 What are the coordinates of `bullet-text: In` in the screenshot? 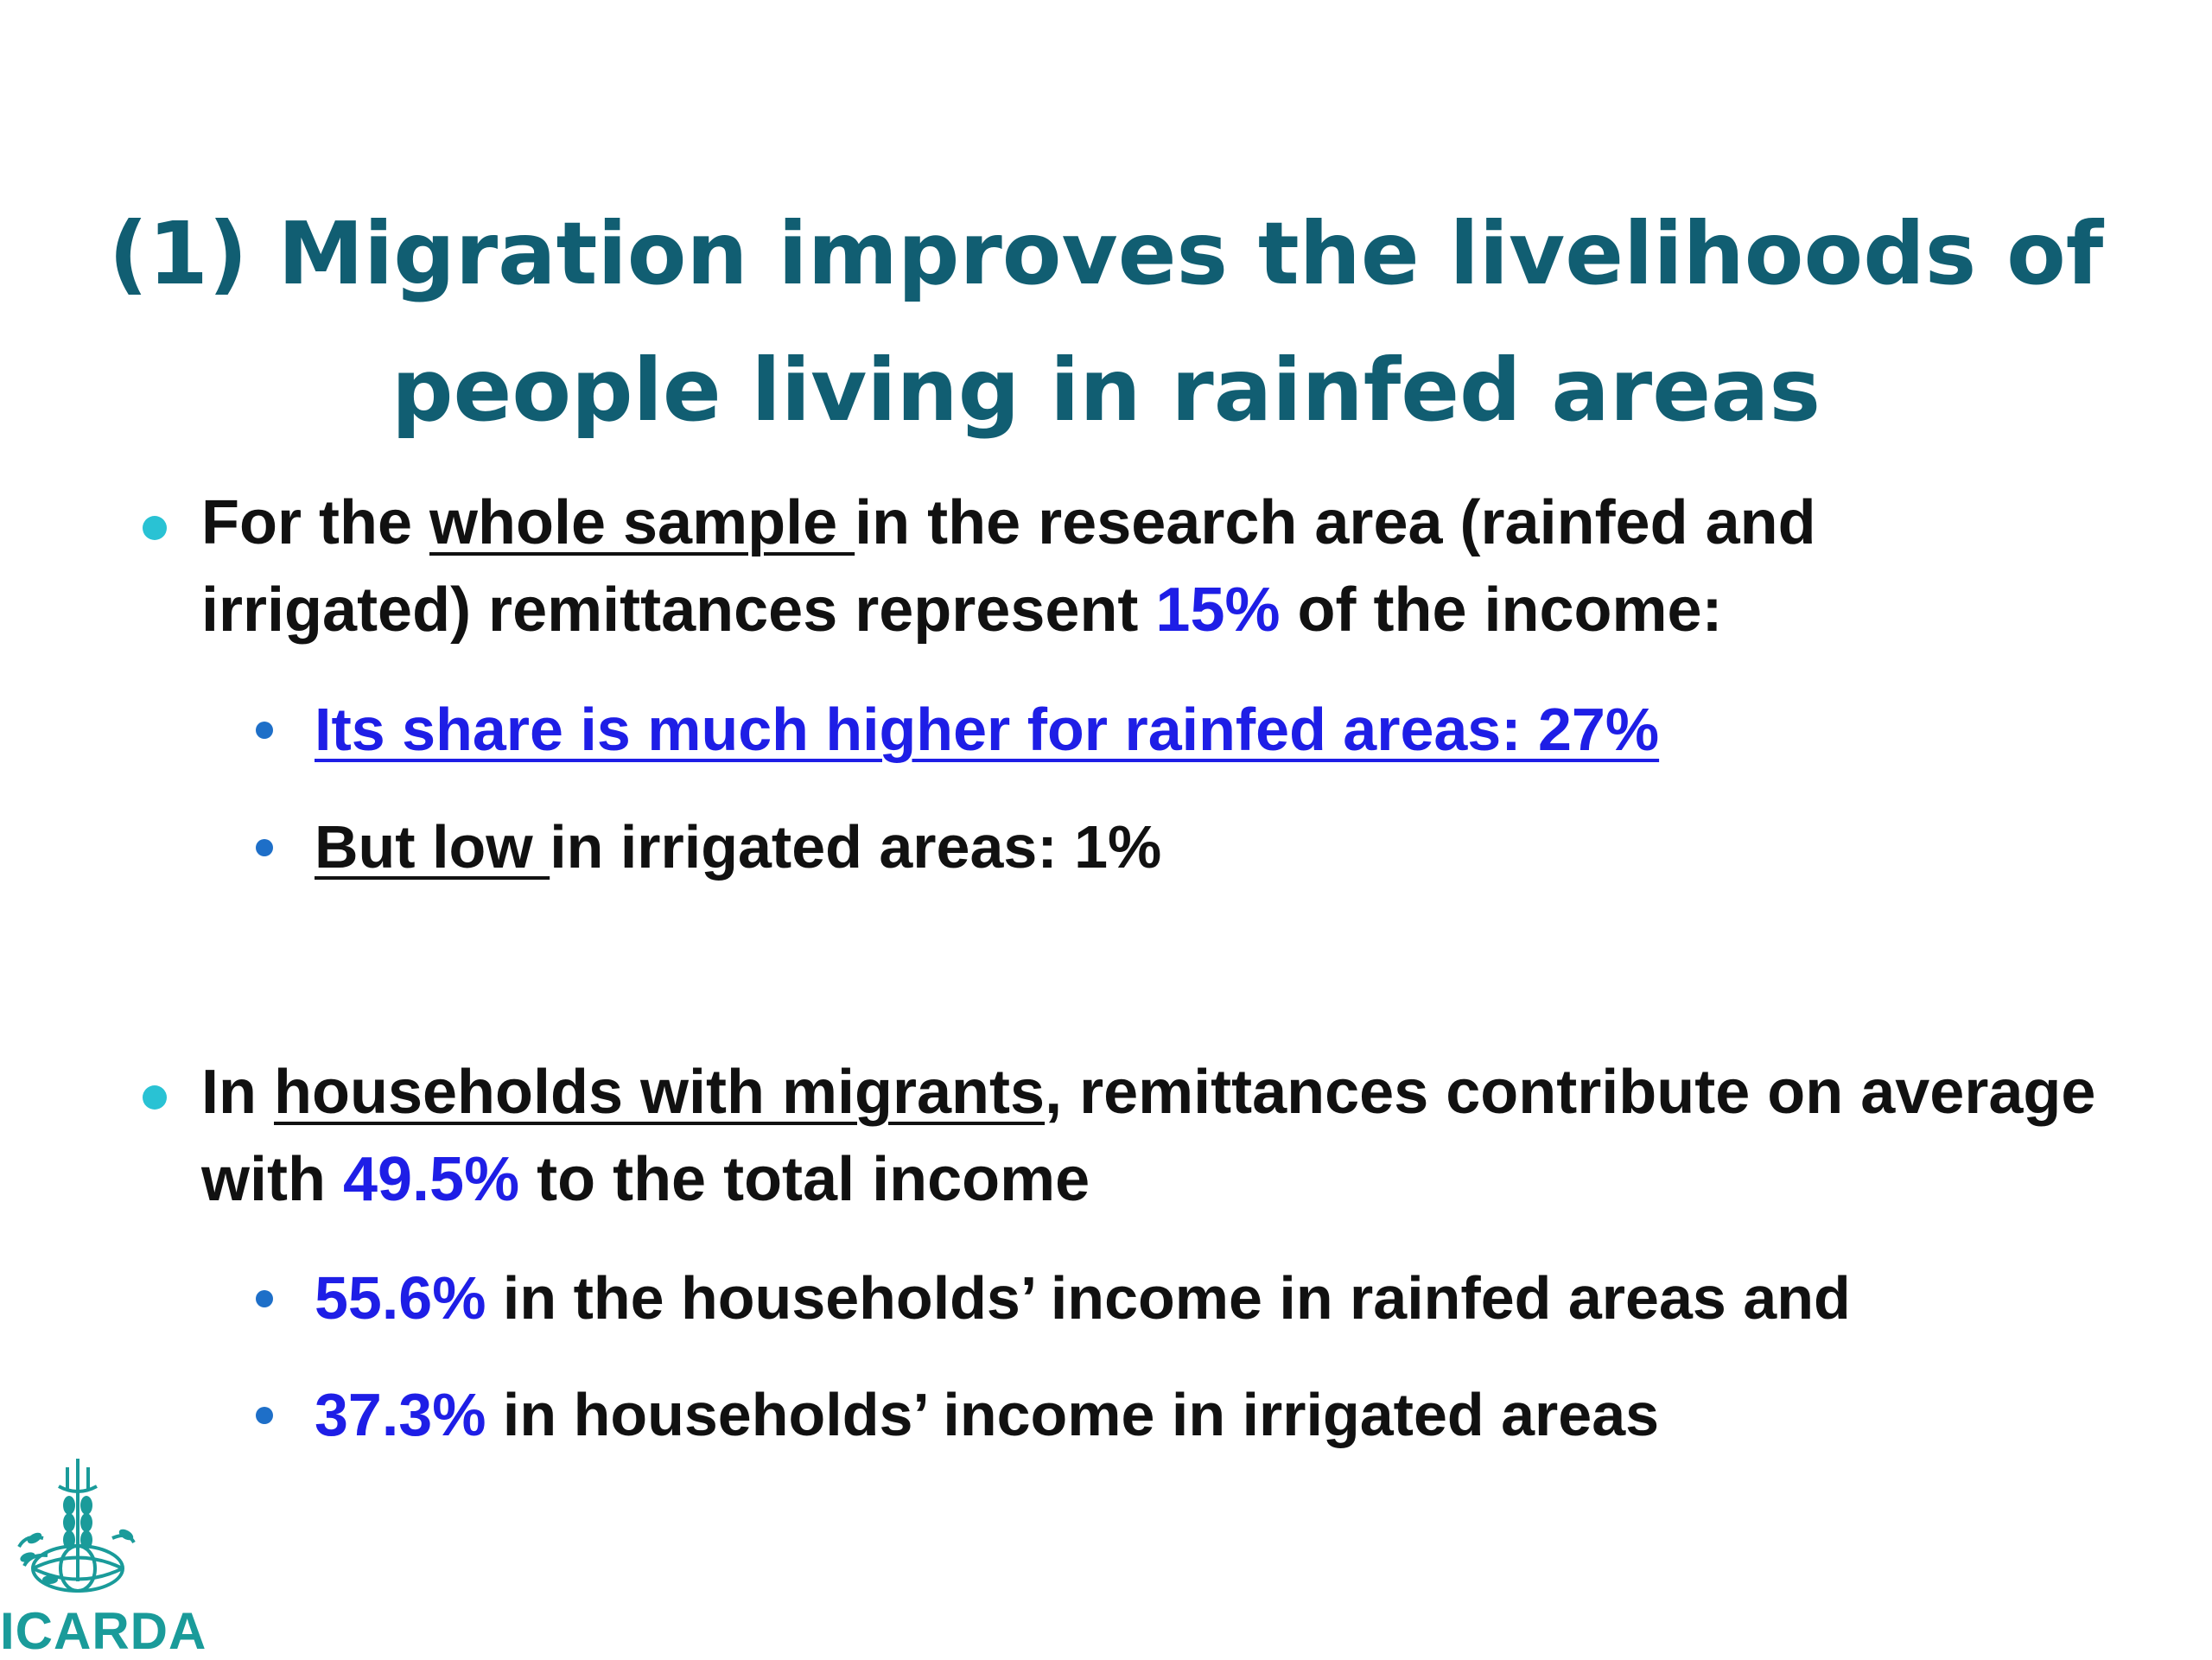 It's located at (237, 1092).